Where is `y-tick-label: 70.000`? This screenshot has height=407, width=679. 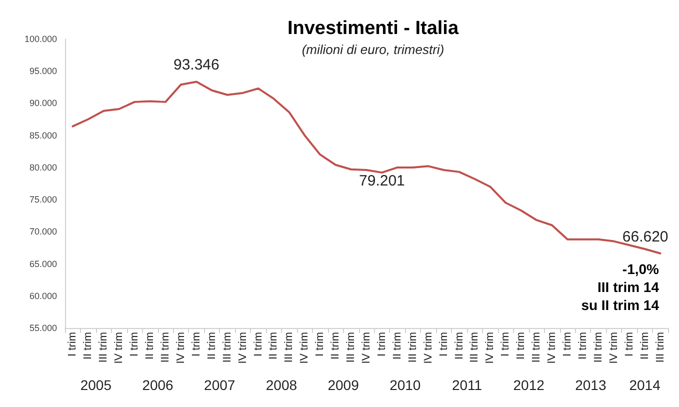
y-tick-label: 70.000 is located at coordinates (43, 231).